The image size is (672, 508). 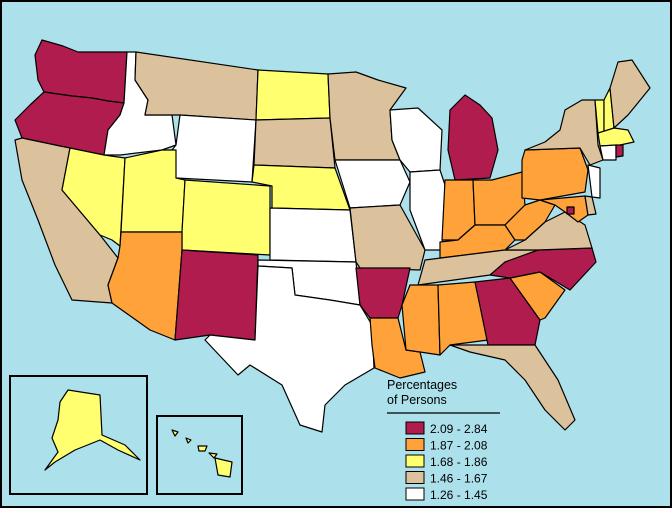 I want to click on legend-label: 1.46 - 1.67, so click(x=459, y=479).